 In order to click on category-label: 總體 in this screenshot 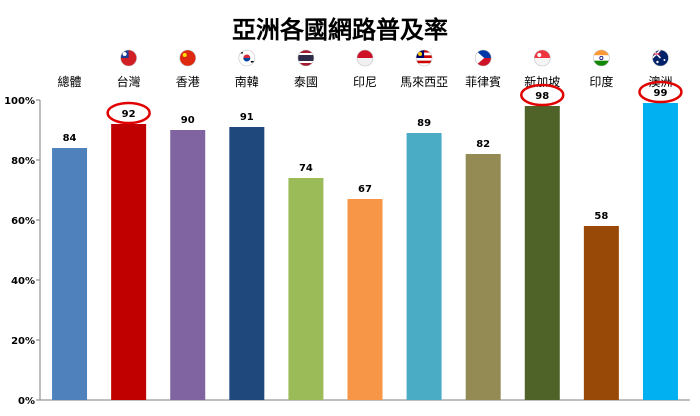, I will do `click(70, 81)`.